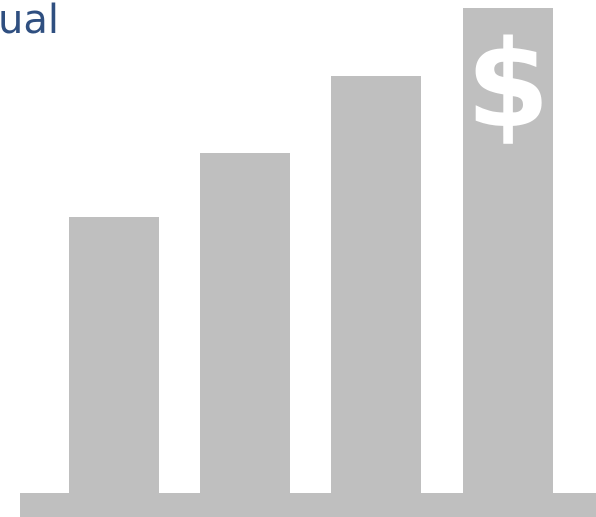 The height and width of the screenshot is (517, 596). What do you see at coordinates (508, 85) in the screenshot?
I see `dollar-sign-icon: $` at bounding box center [508, 85].